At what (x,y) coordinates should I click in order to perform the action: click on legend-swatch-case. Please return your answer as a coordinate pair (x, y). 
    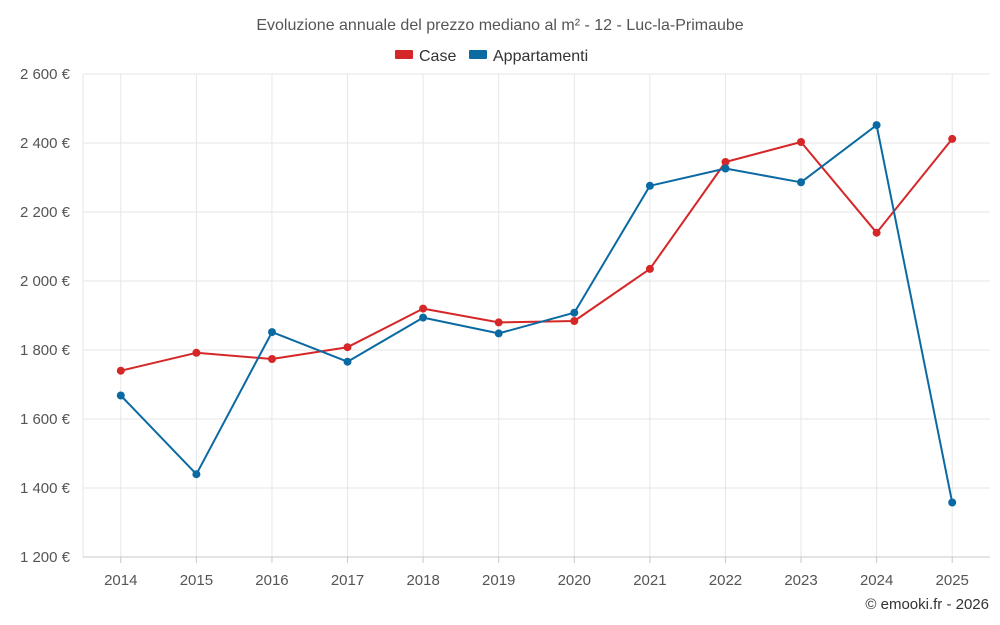
    Looking at the image, I should click on (404, 54).